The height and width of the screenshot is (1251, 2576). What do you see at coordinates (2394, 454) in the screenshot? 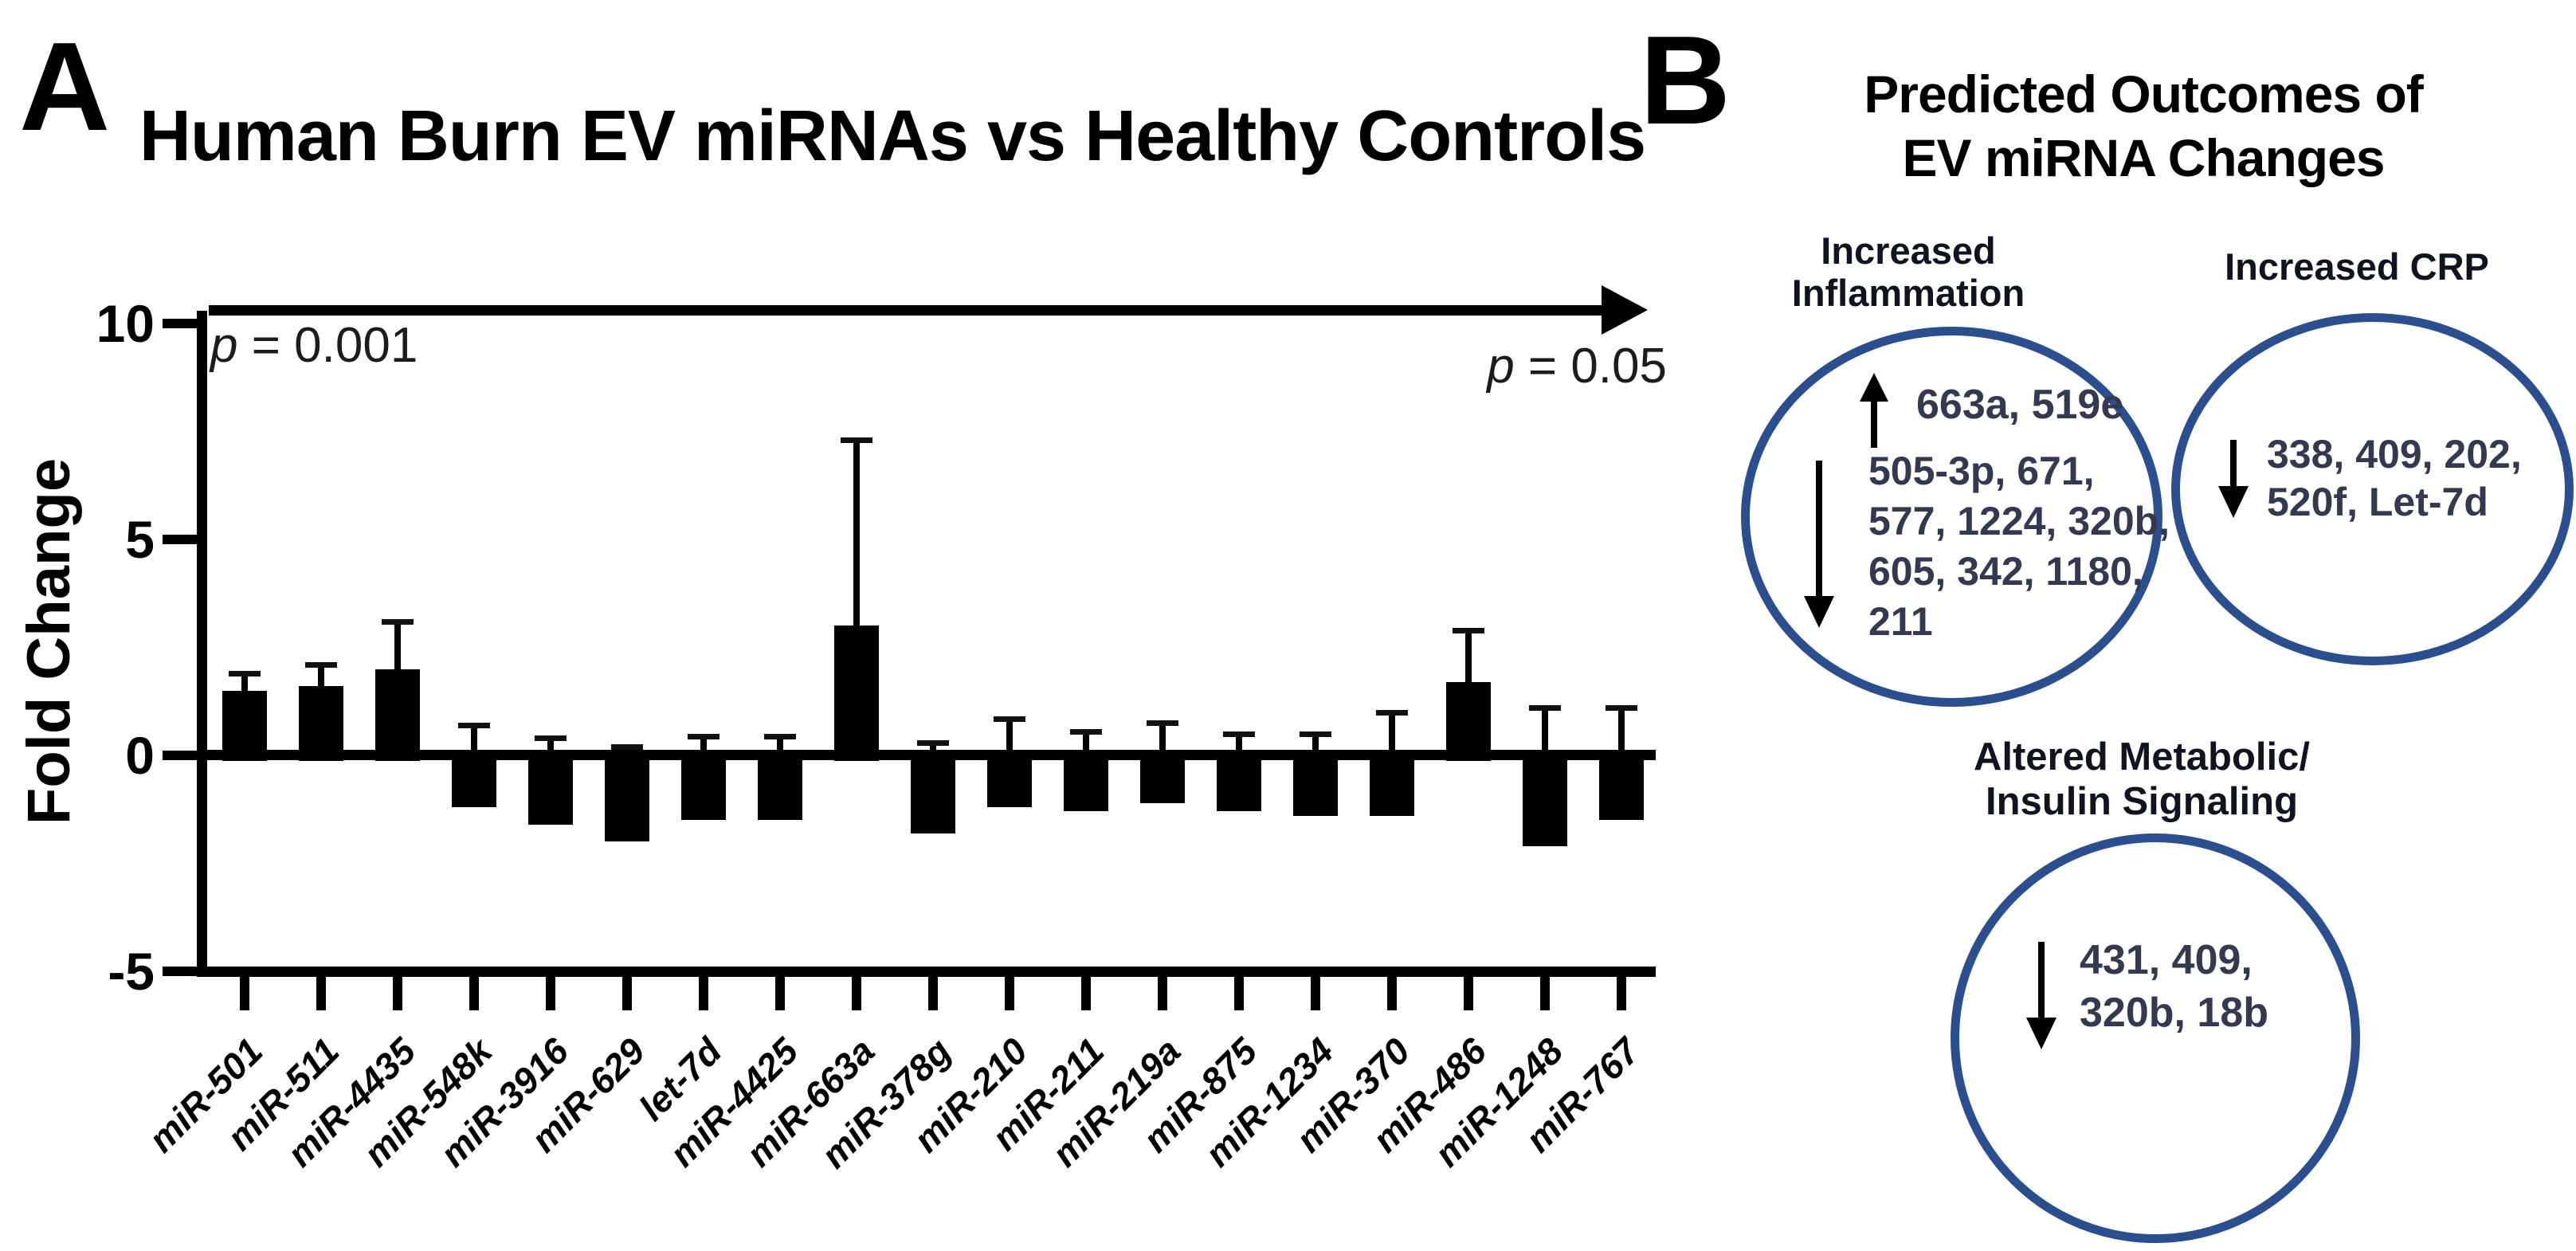
I see `mirna-line: 338, 409, 202,` at bounding box center [2394, 454].